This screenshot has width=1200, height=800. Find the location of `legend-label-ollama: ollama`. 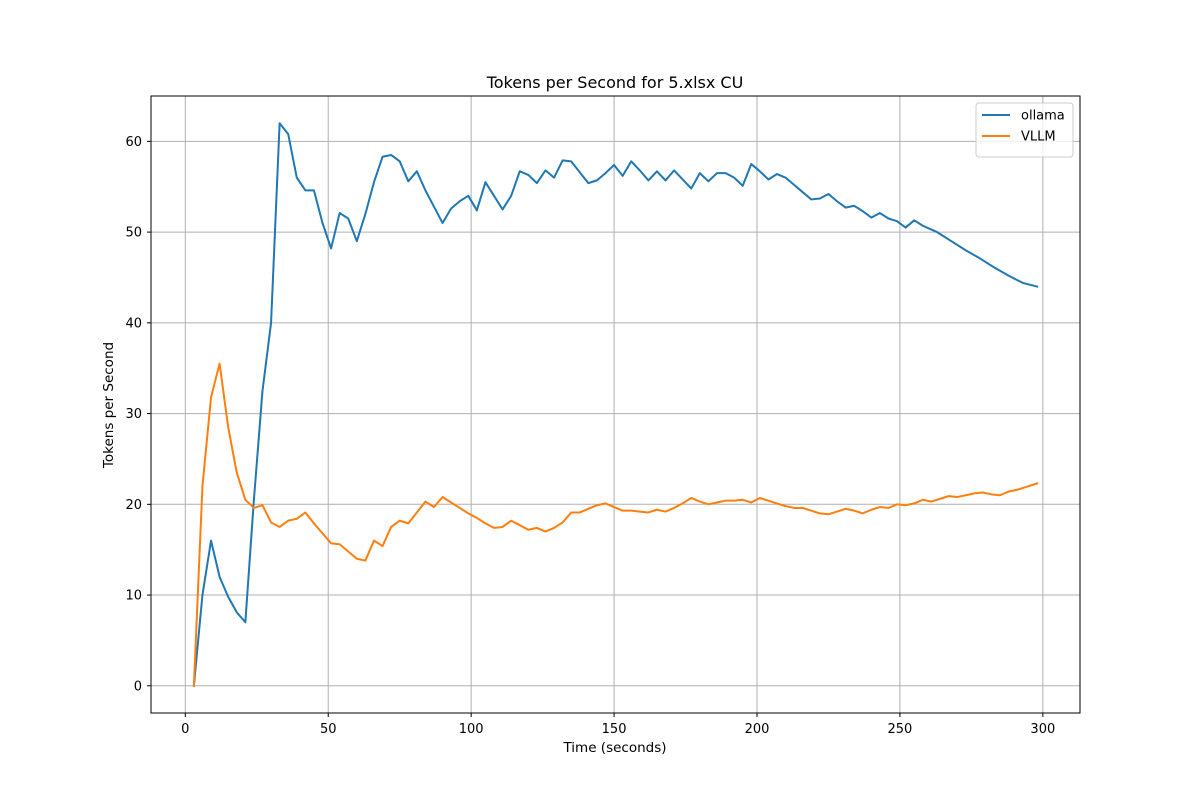

legend-label-ollama: ollama is located at coordinates (1043, 116).